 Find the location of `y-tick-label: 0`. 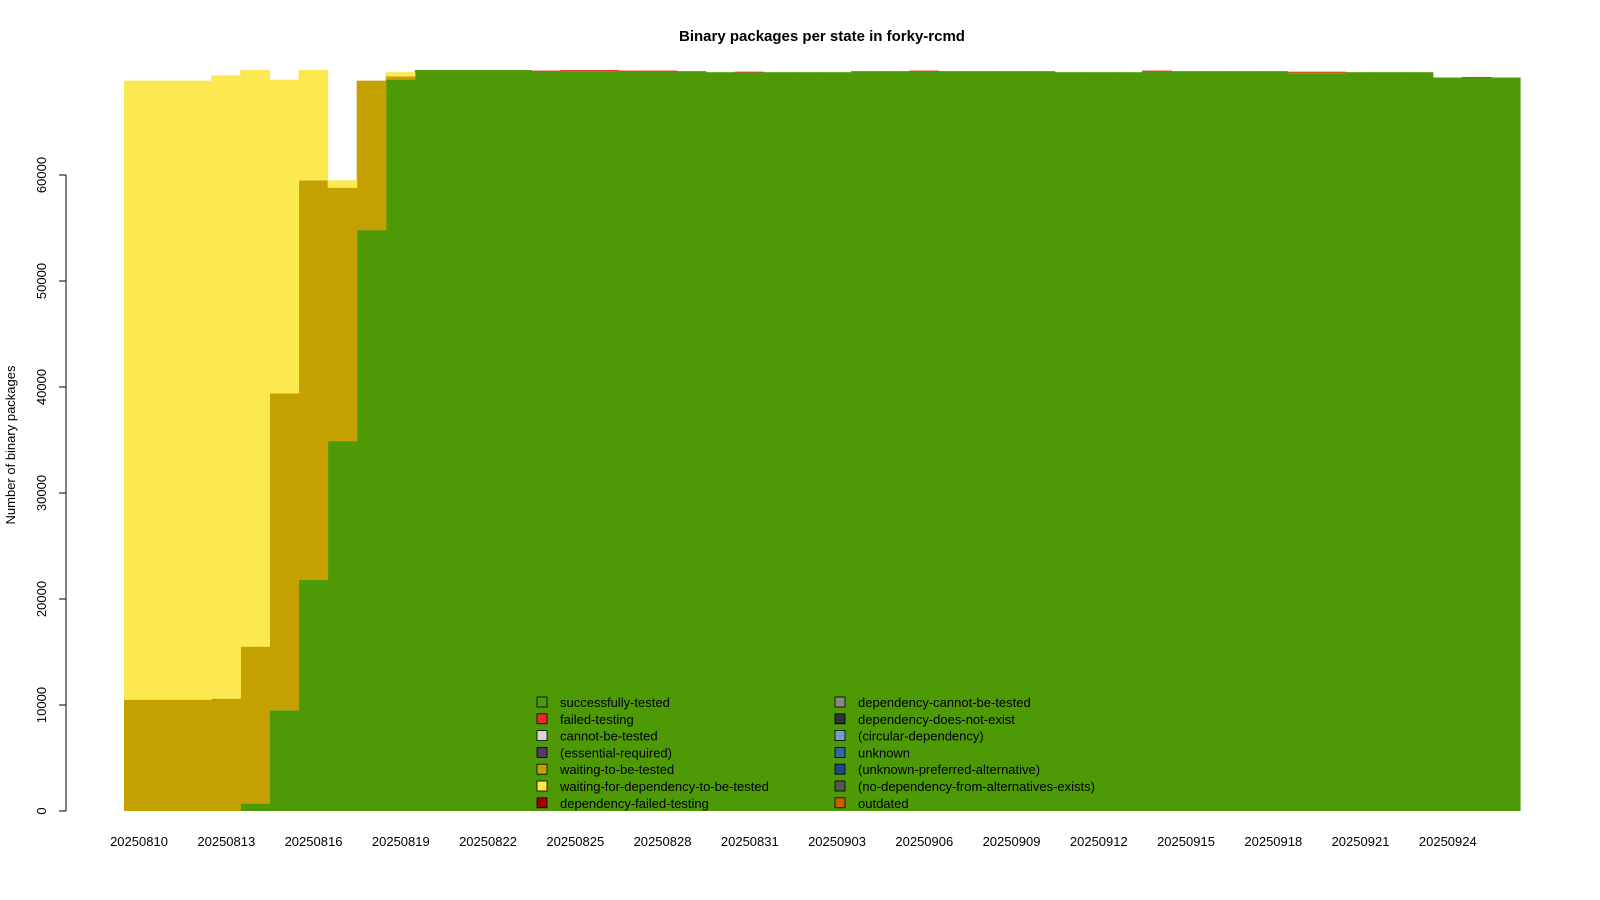

y-tick-label: 0 is located at coordinates (41, 810).